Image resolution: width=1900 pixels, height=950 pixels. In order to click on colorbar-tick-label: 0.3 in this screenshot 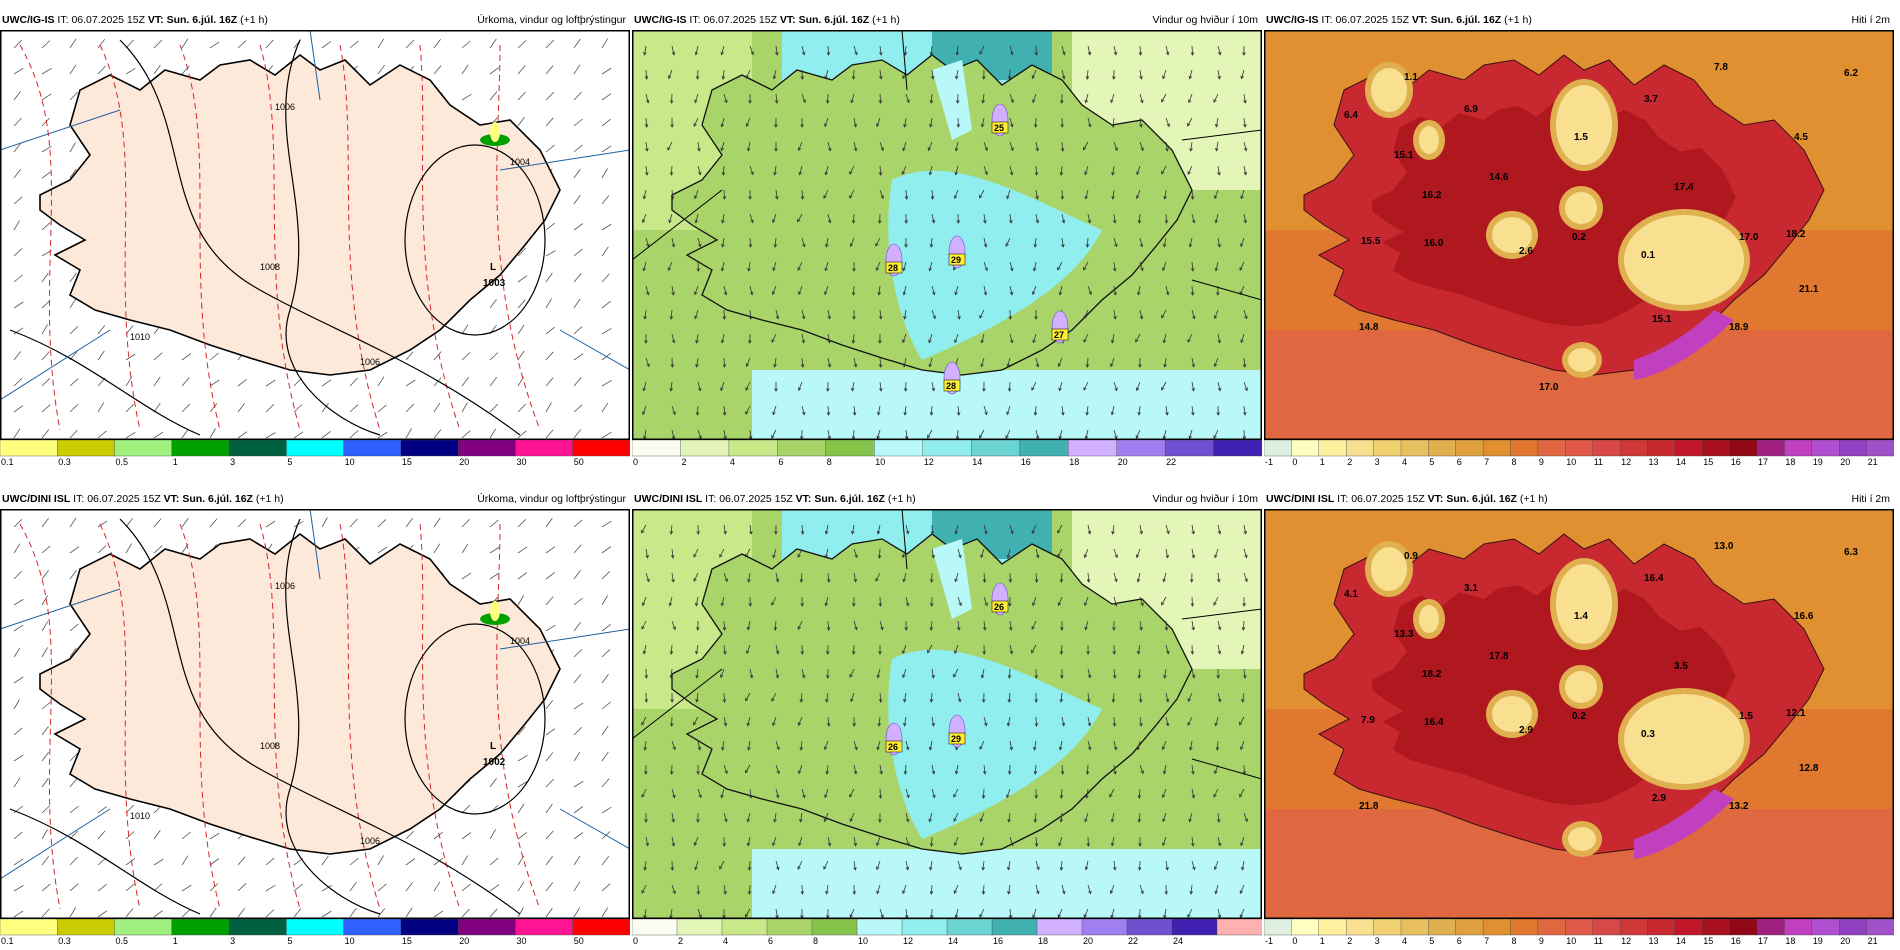, I will do `click(64, 940)`.